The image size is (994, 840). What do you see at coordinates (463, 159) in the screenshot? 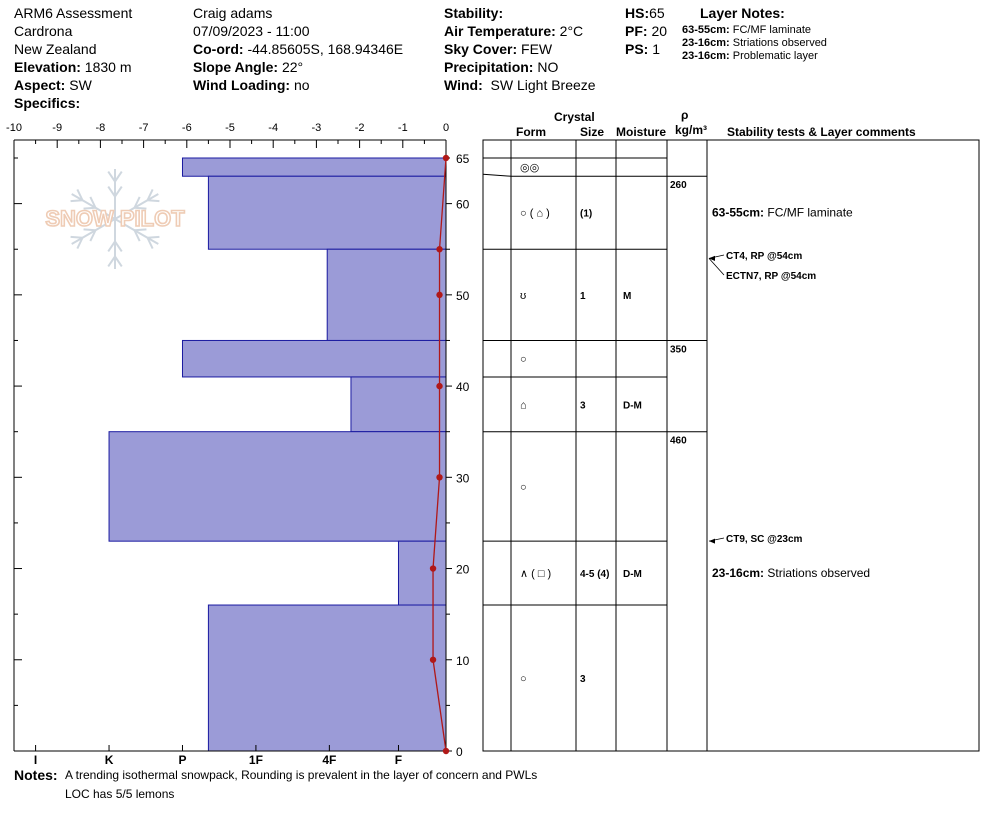
I see `y-tick-label: 65` at bounding box center [463, 159].